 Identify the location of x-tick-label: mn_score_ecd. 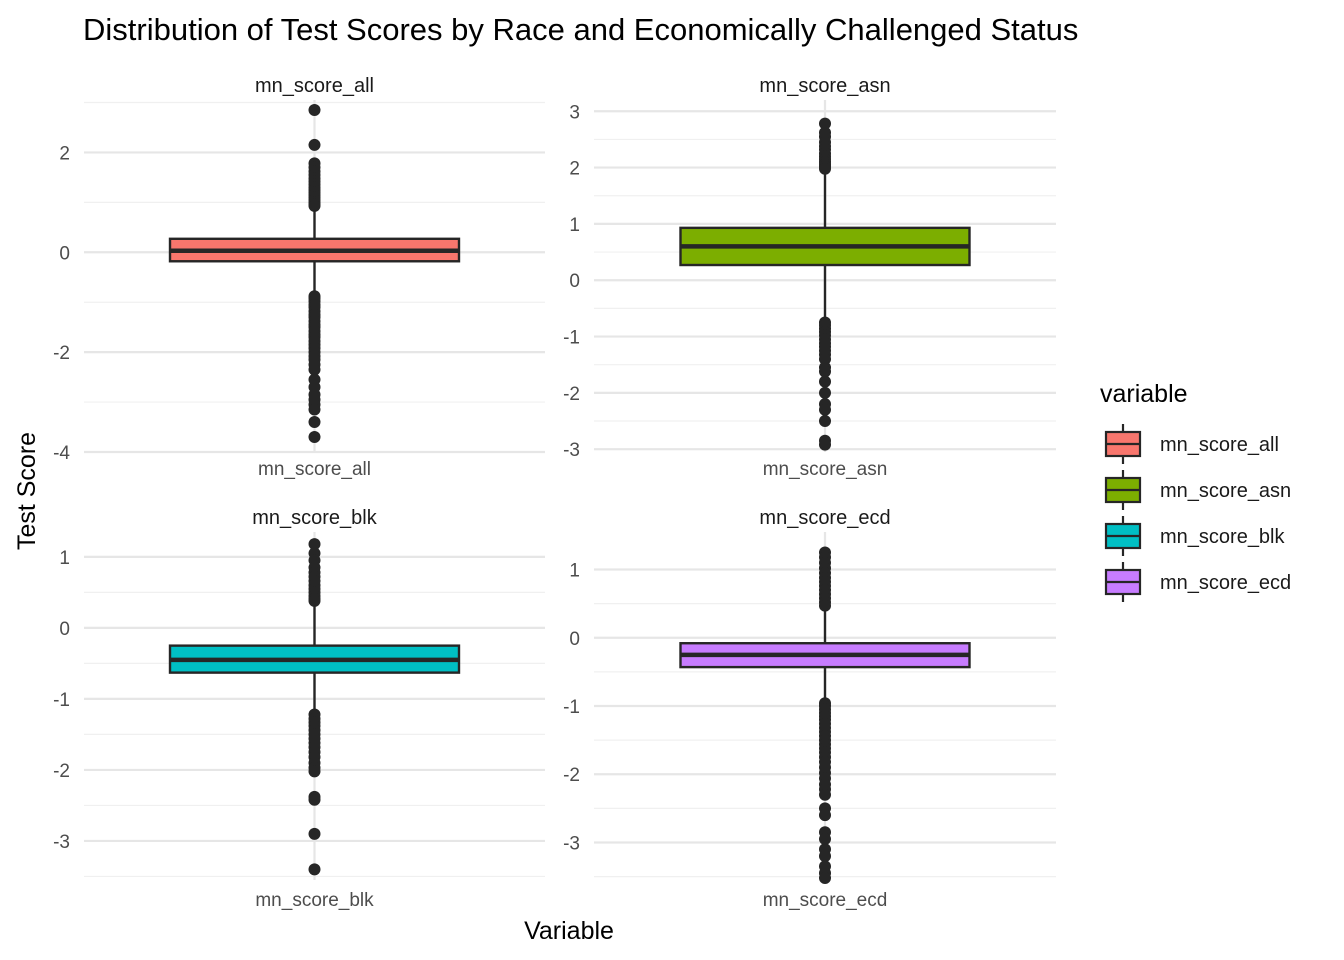
(825, 900).